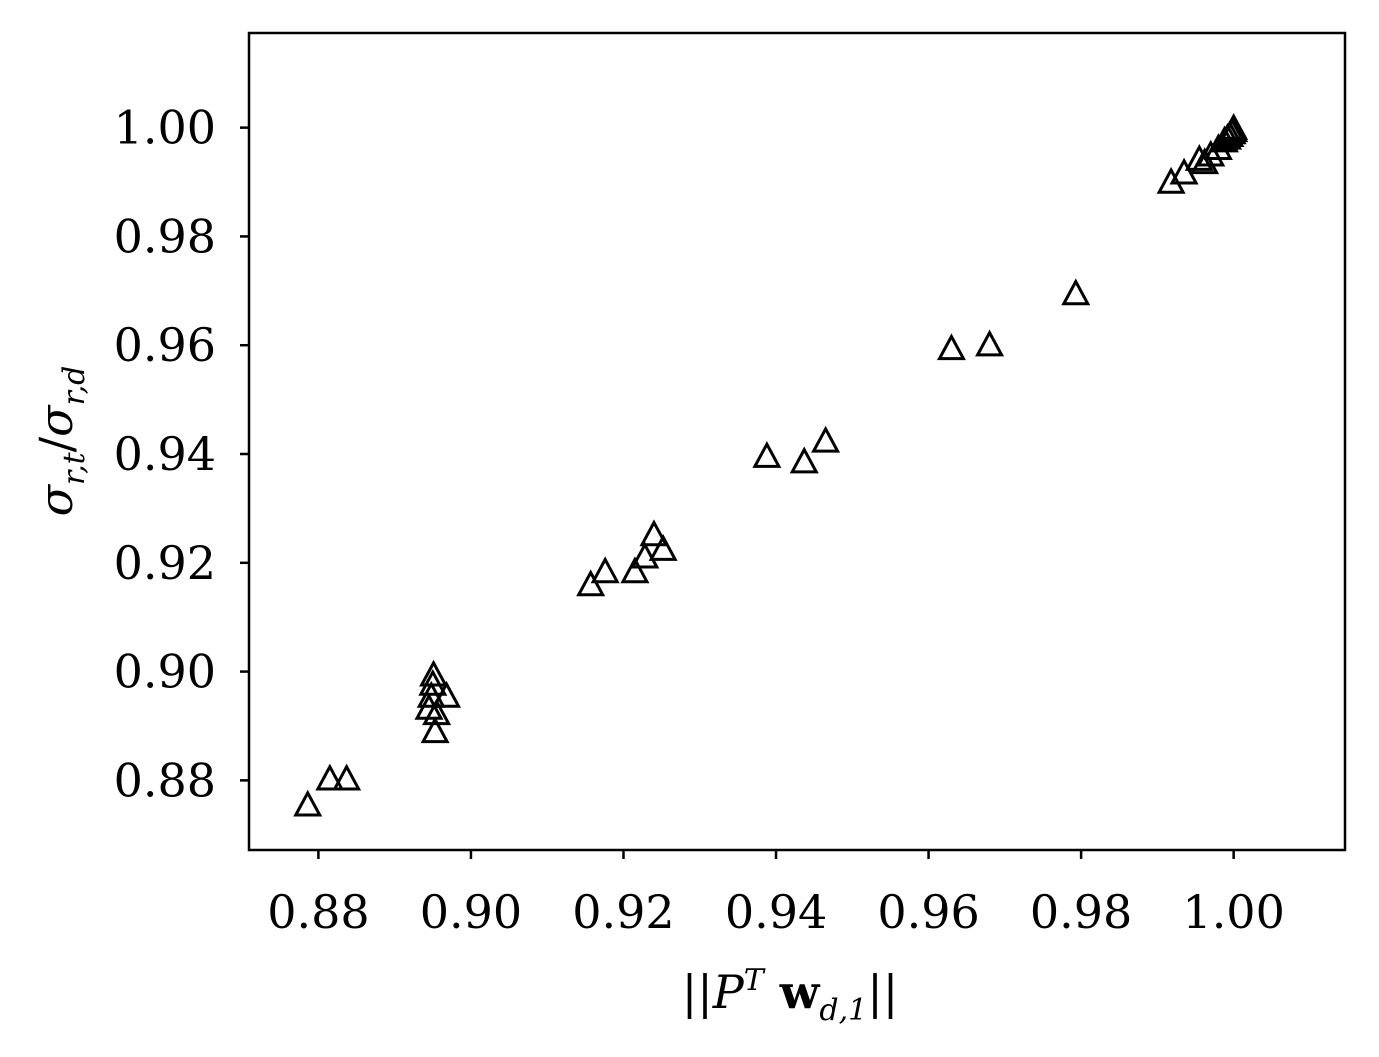 The height and width of the screenshot is (1057, 1379). I want to click on y-tick-label: 0.88, so click(165, 780).